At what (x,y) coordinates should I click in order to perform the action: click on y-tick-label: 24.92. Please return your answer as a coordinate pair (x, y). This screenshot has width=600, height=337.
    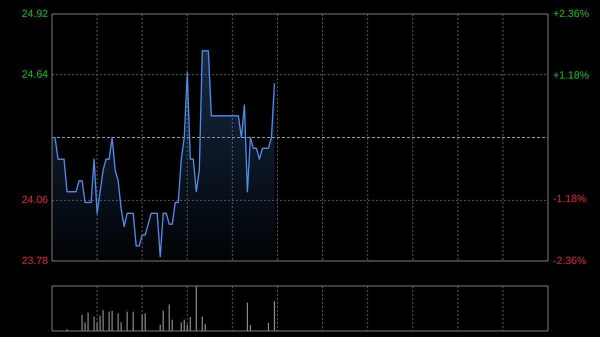
    Looking at the image, I should click on (35, 14).